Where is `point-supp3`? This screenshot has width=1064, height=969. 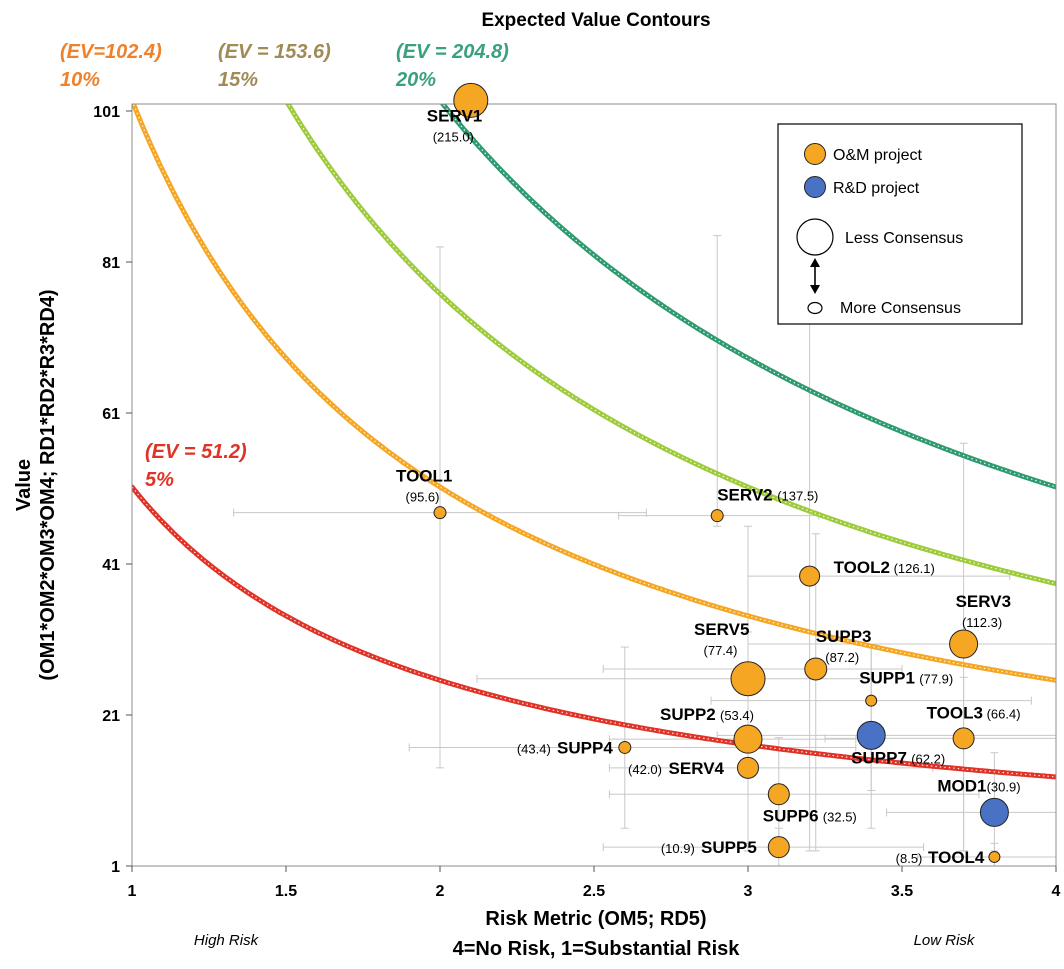
point-supp3 is located at coordinates (816, 669).